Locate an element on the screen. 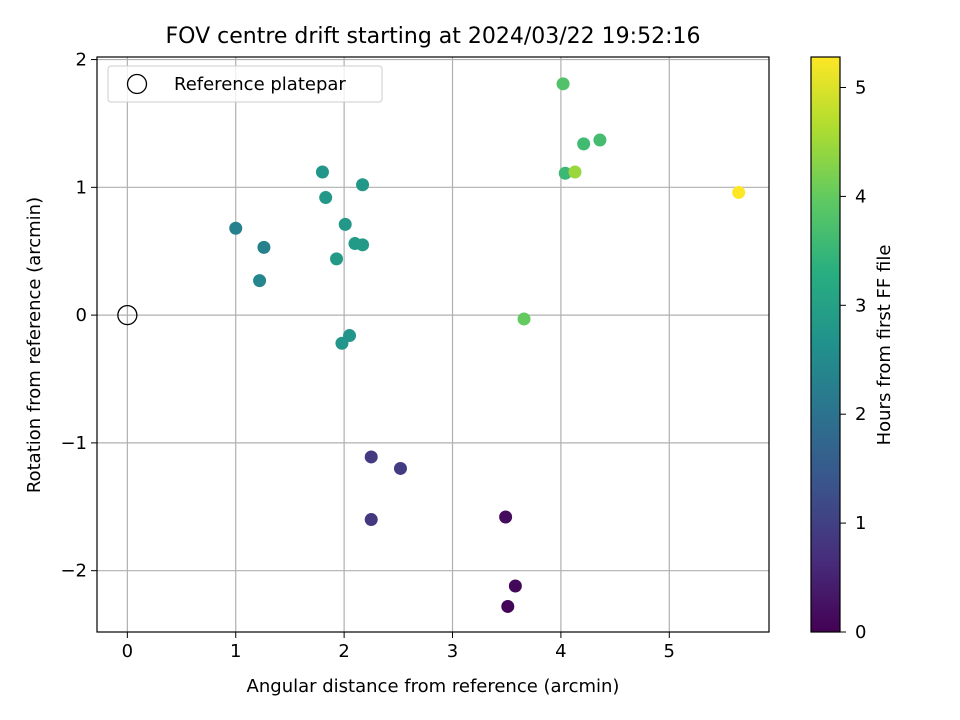 Image resolution: width=960 pixels, height=720 pixels. y-tick-label: 1 is located at coordinates (81, 187).